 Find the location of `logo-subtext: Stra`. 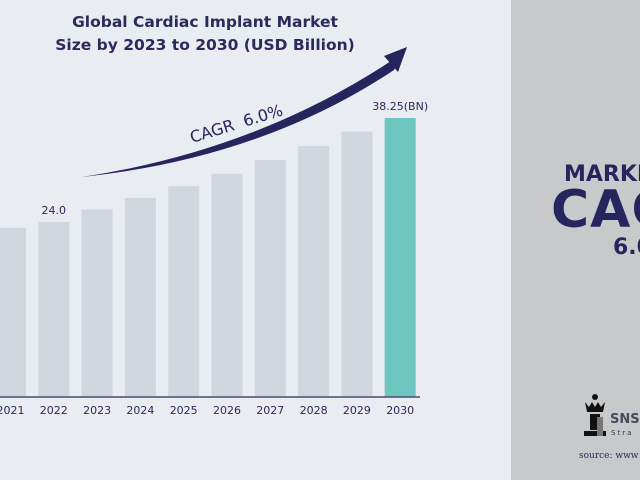

logo-subtext: Stra is located at coordinates (622, 433).